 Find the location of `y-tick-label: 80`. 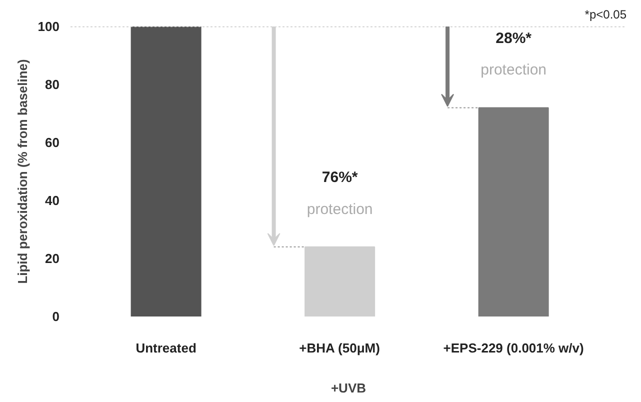

y-tick-label: 80 is located at coordinates (52, 84).